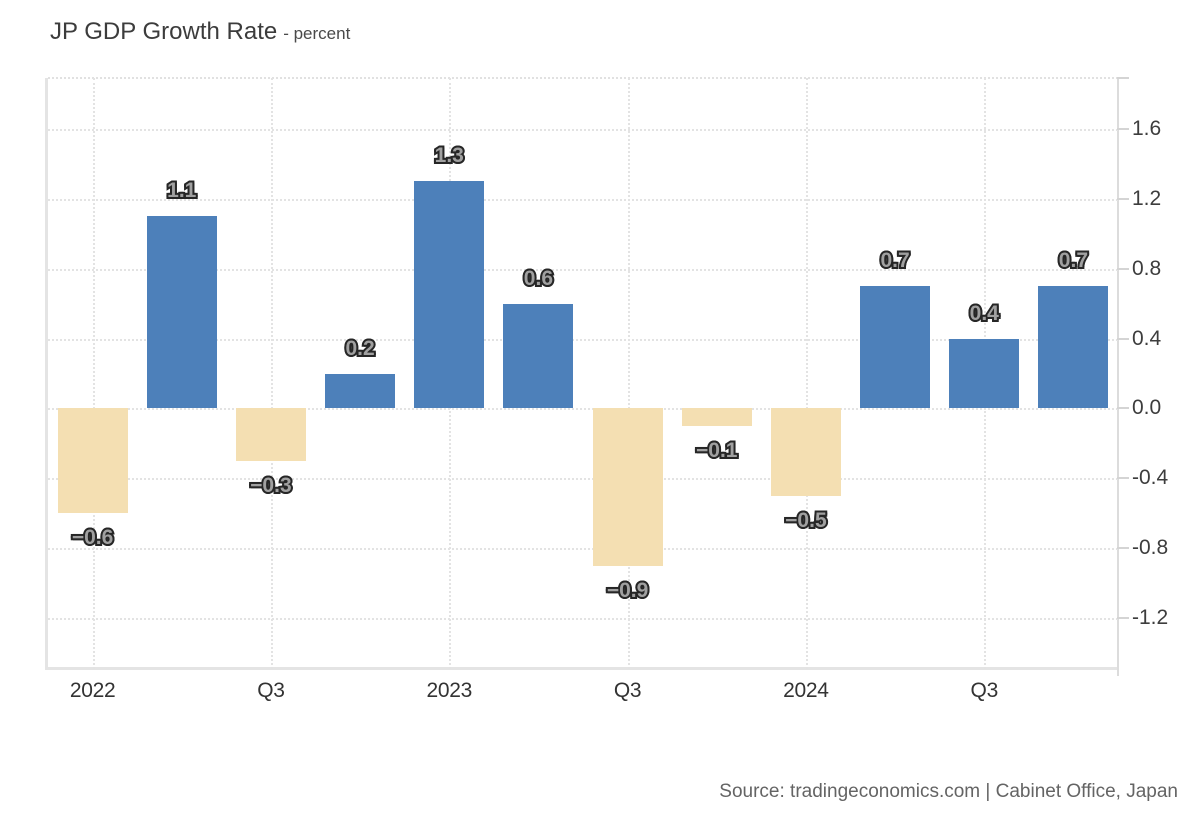  I want to click on bar-data-label-outline: −0.1, so click(717, 450).